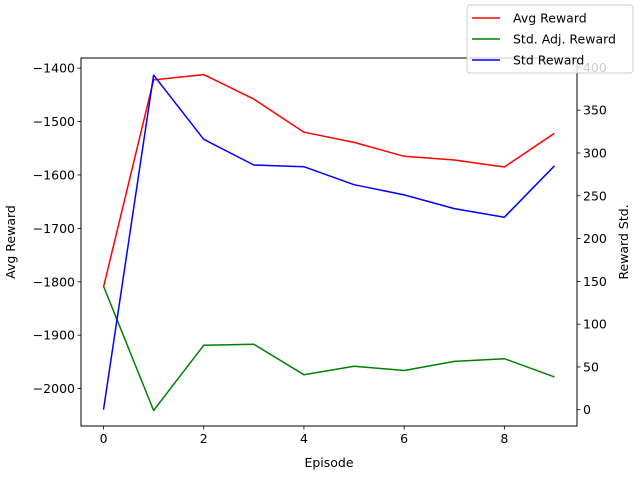 The width and height of the screenshot is (640, 480). I want to click on legend: Avg Reward Std. Adj. Reward Std Reward, so click(550, 39).